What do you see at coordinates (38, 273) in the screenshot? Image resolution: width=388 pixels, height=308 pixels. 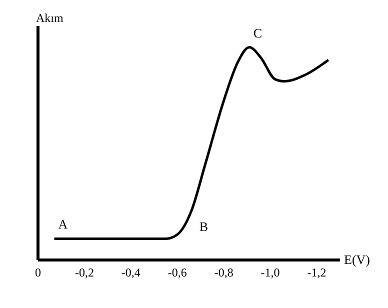 I see `x-tick-label: 0` at bounding box center [38, 273].